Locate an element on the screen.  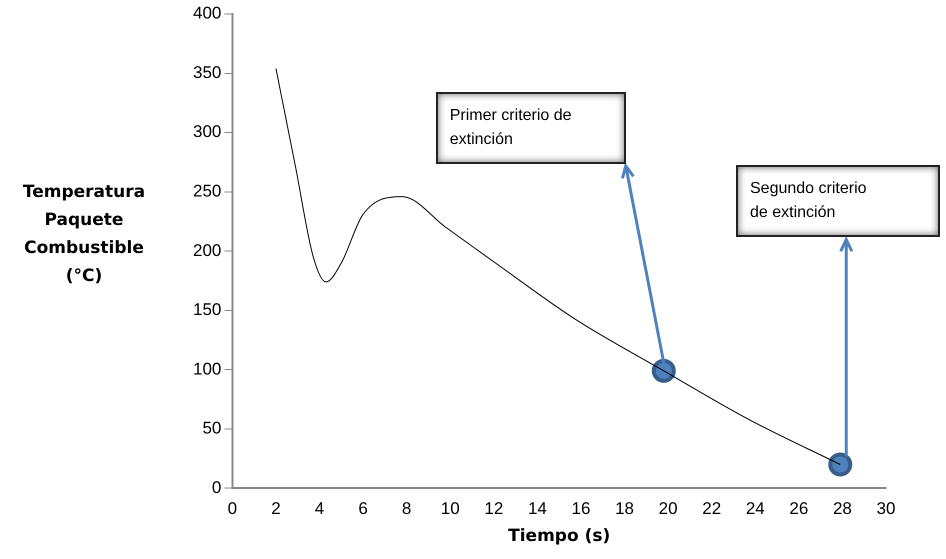
x-tick-label: 0 is located at coordinates (233, 508).